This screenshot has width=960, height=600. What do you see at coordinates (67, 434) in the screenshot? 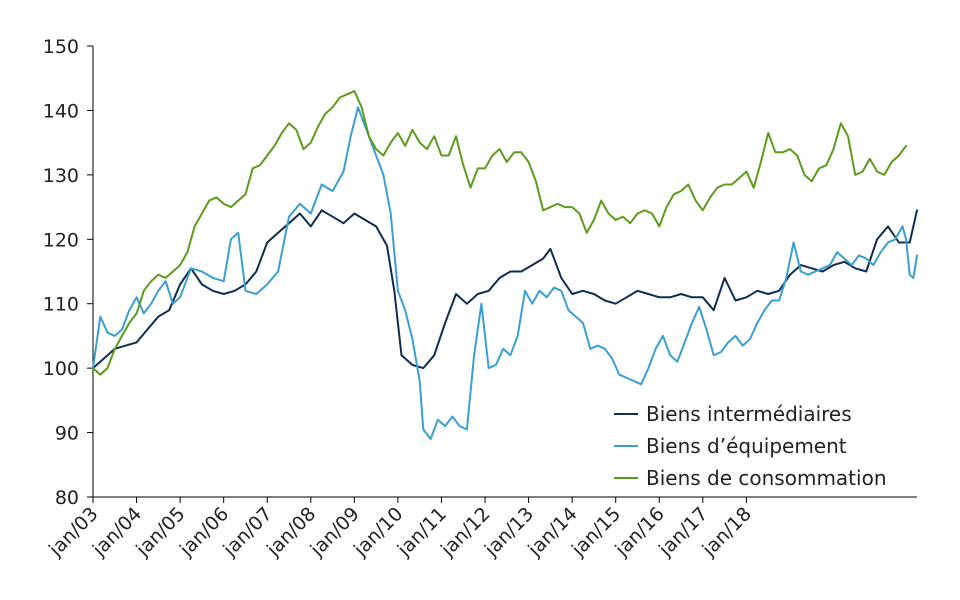
I see `y-tick-label: 90` at bounding box center [67, 434].